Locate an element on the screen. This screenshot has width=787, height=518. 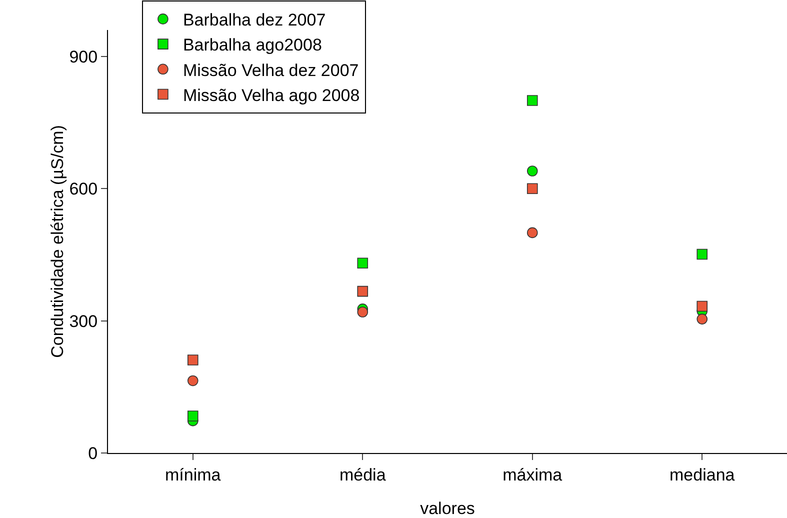
x-tick-label: mínima is located at coordinates (193, 474).